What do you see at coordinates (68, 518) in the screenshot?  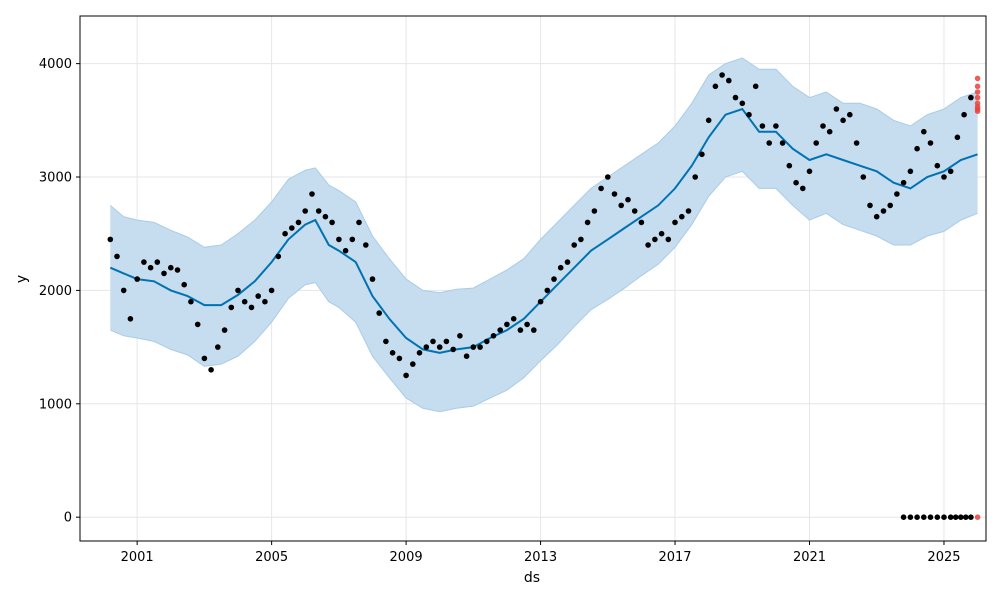 I see `y-tick-label: 0` at bounding box center [68, 518].